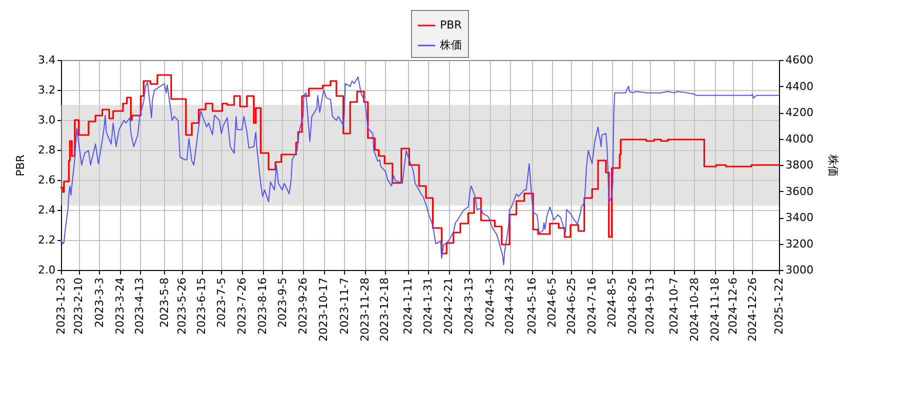 The width and height of the screenshot is (900, 400). Describe the element at coordinates (139, 306) in the screenshot. I see `x-tick-label: 2023-4-13` at that location.